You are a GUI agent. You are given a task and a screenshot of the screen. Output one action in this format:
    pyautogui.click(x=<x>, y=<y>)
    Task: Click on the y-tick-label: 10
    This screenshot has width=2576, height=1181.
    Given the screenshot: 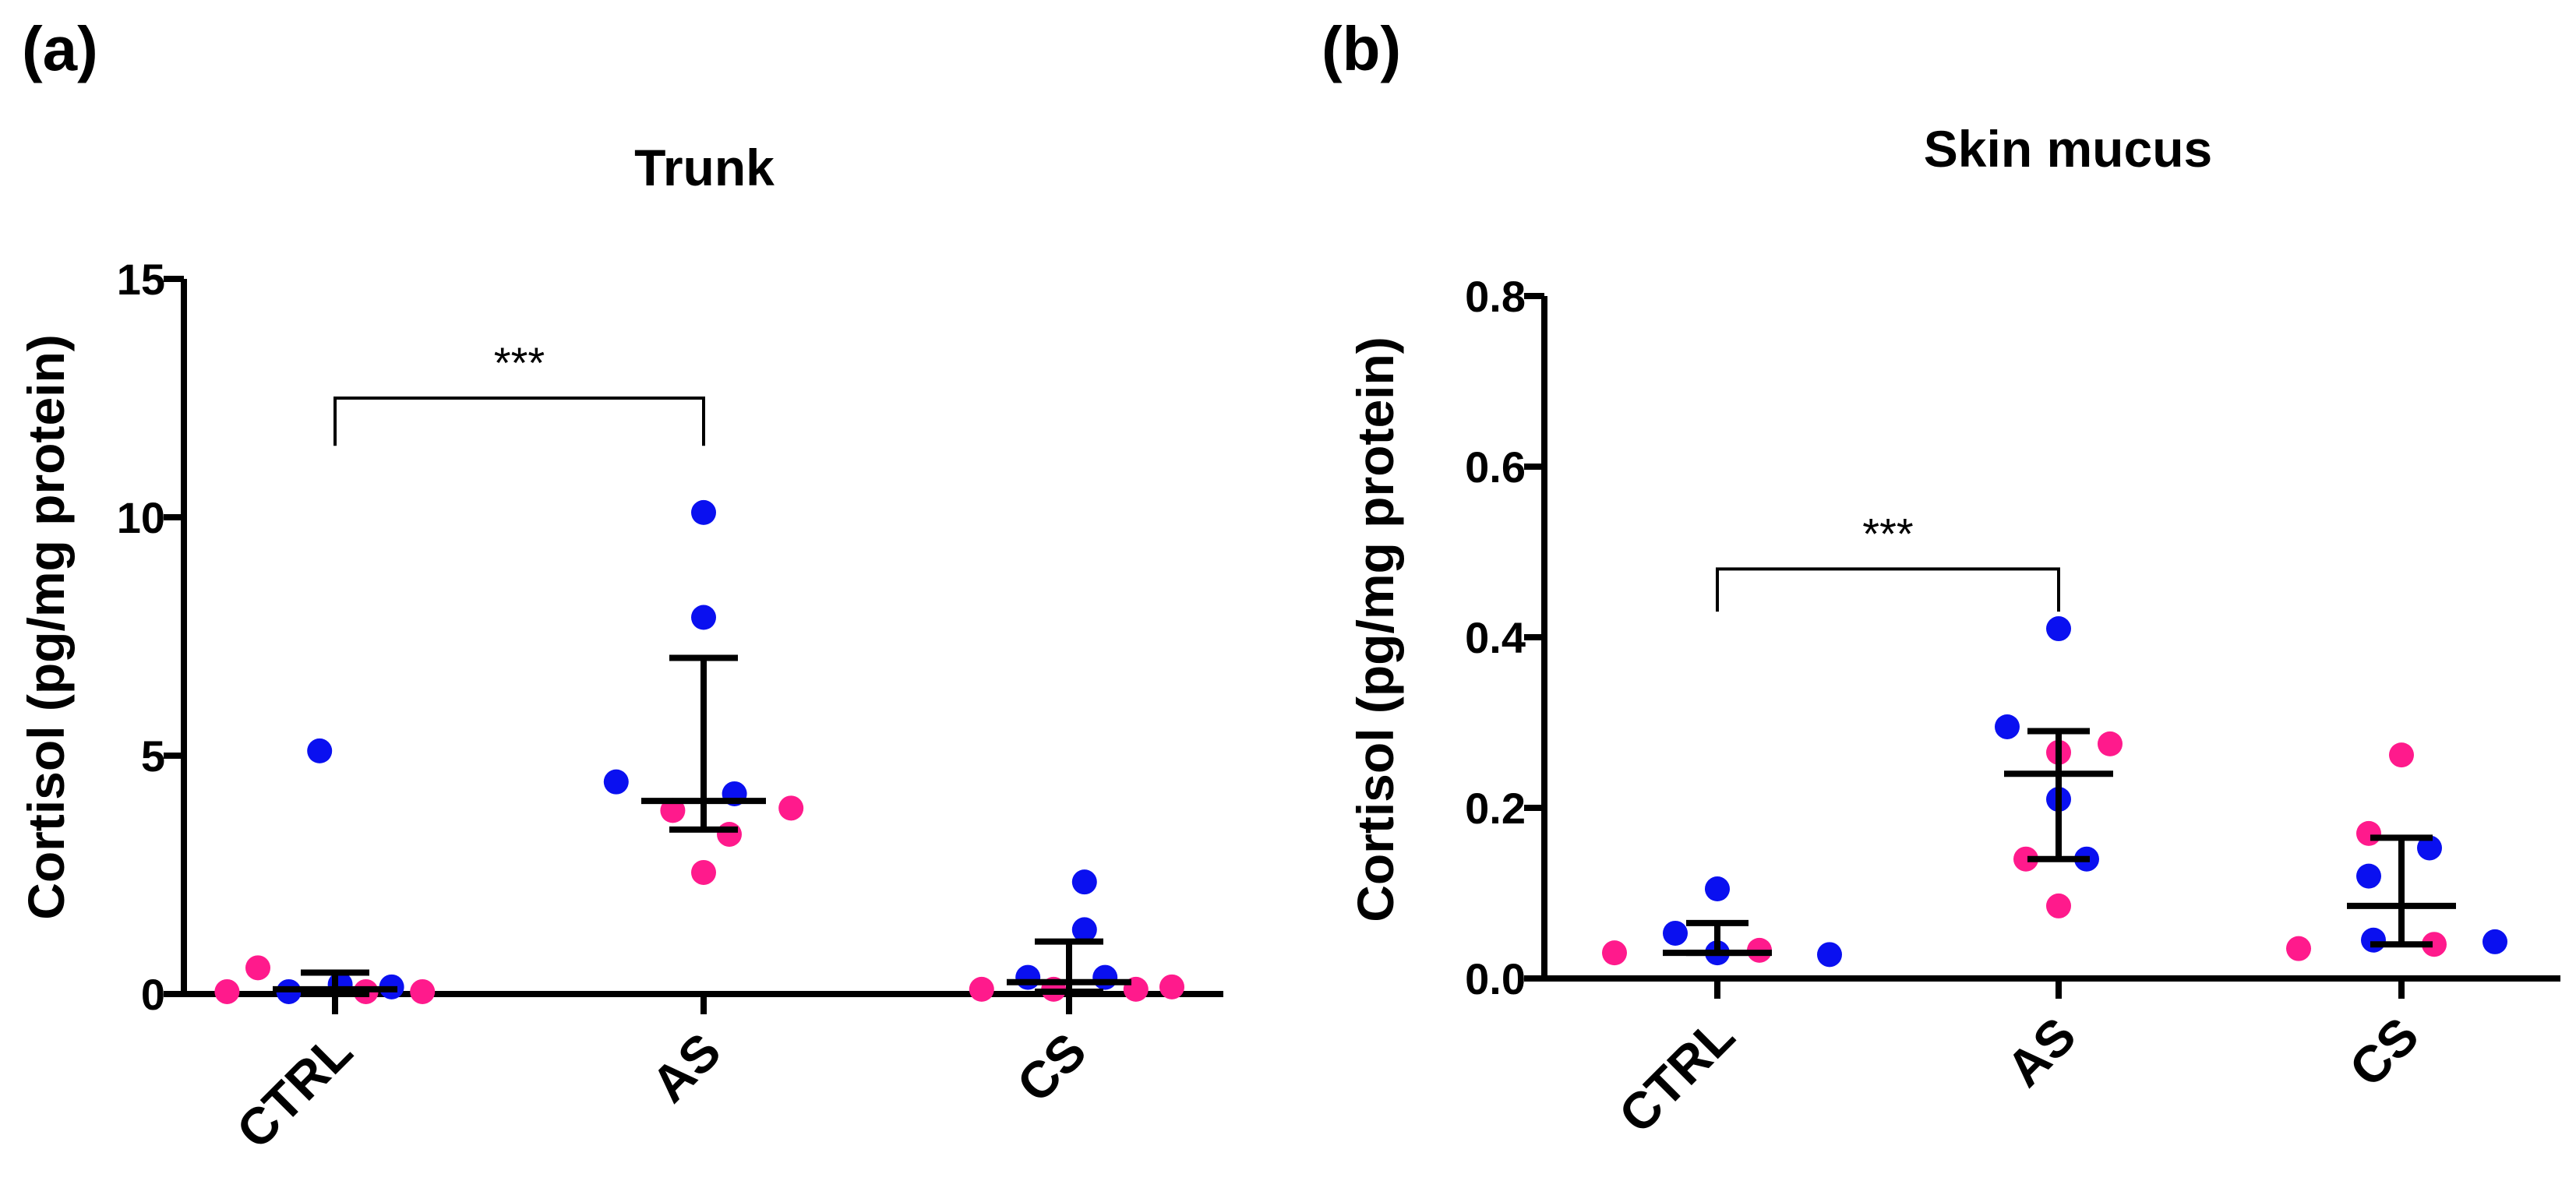 What is the action you would take?
    pyautogui.click(x=141, y=517)
    